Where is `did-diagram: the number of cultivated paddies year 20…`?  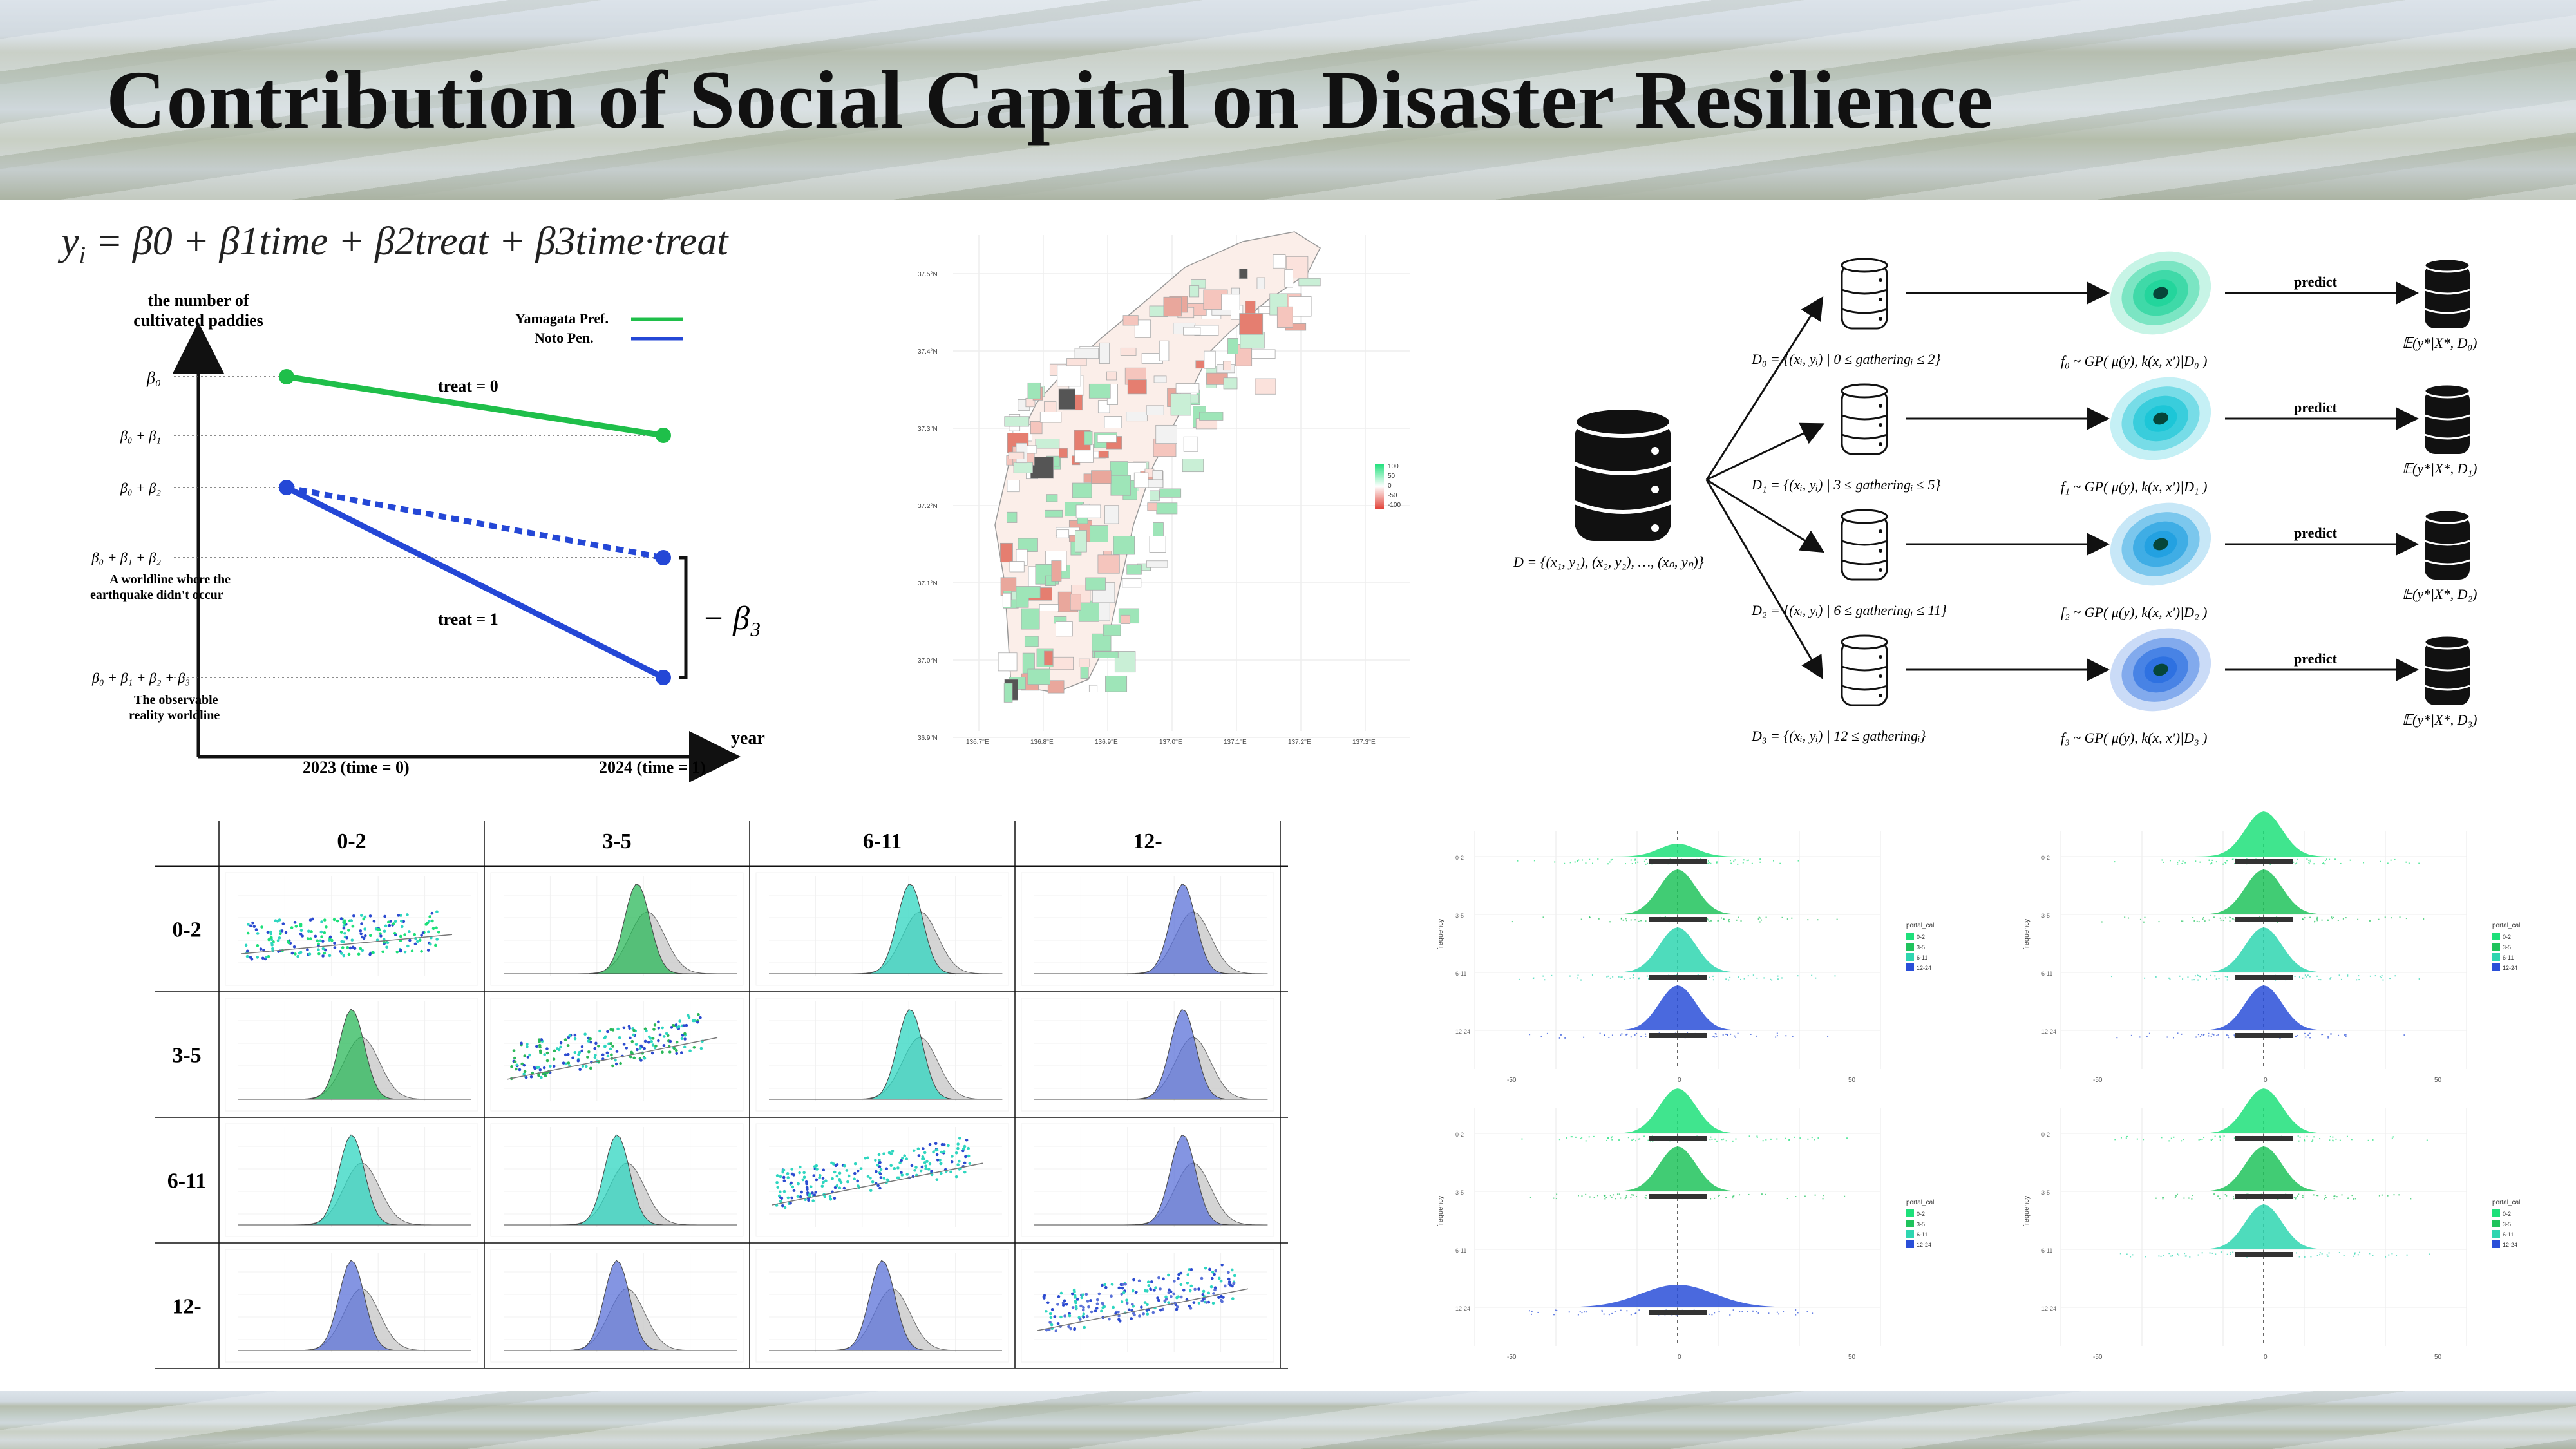 did-diagram: the number of cultivated paddies year 20… is located at coordinates (428, 537).